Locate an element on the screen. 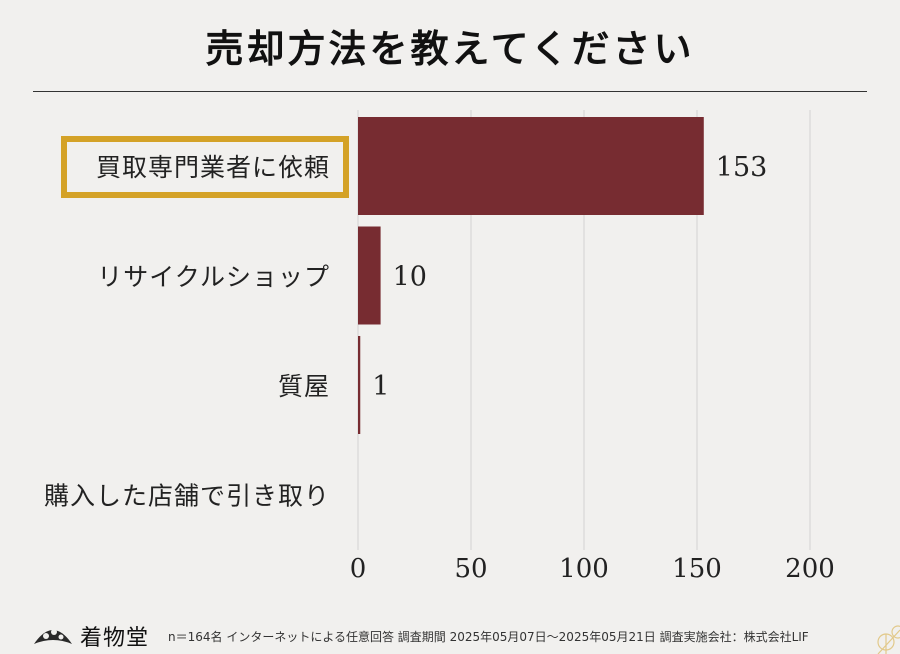 Image resolution: width=900 pixels, height=654 pixels. x-tick-label: 0 is located at coordinates (358, 569).